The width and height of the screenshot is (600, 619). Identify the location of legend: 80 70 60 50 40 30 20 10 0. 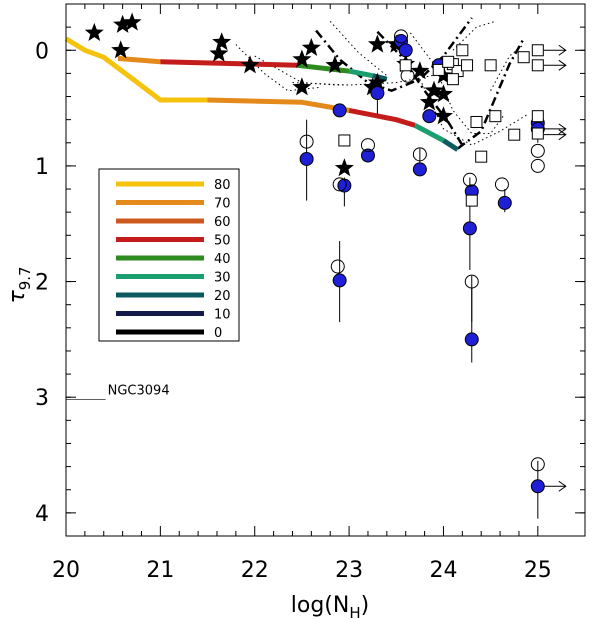
(169, 255).